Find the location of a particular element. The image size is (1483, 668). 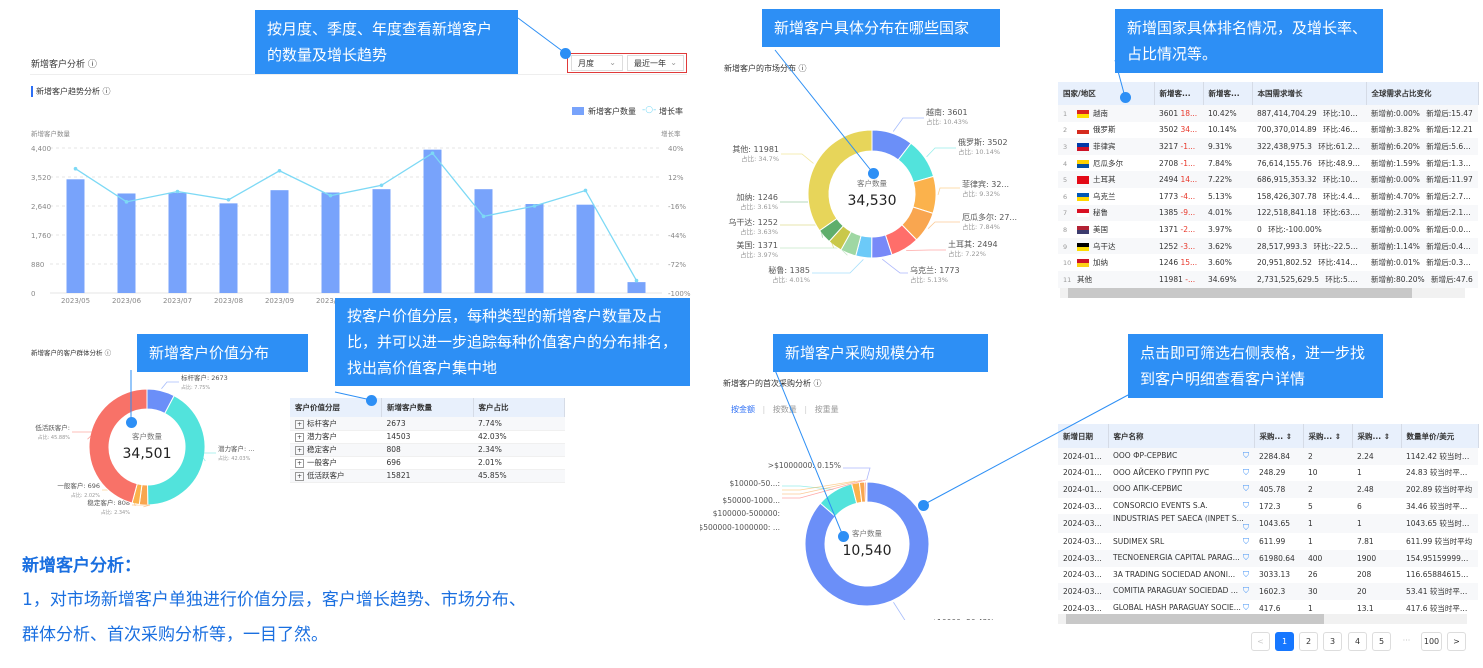

table-row: + 稳定客户 808 2.34% is located at coordinates (427, 449).